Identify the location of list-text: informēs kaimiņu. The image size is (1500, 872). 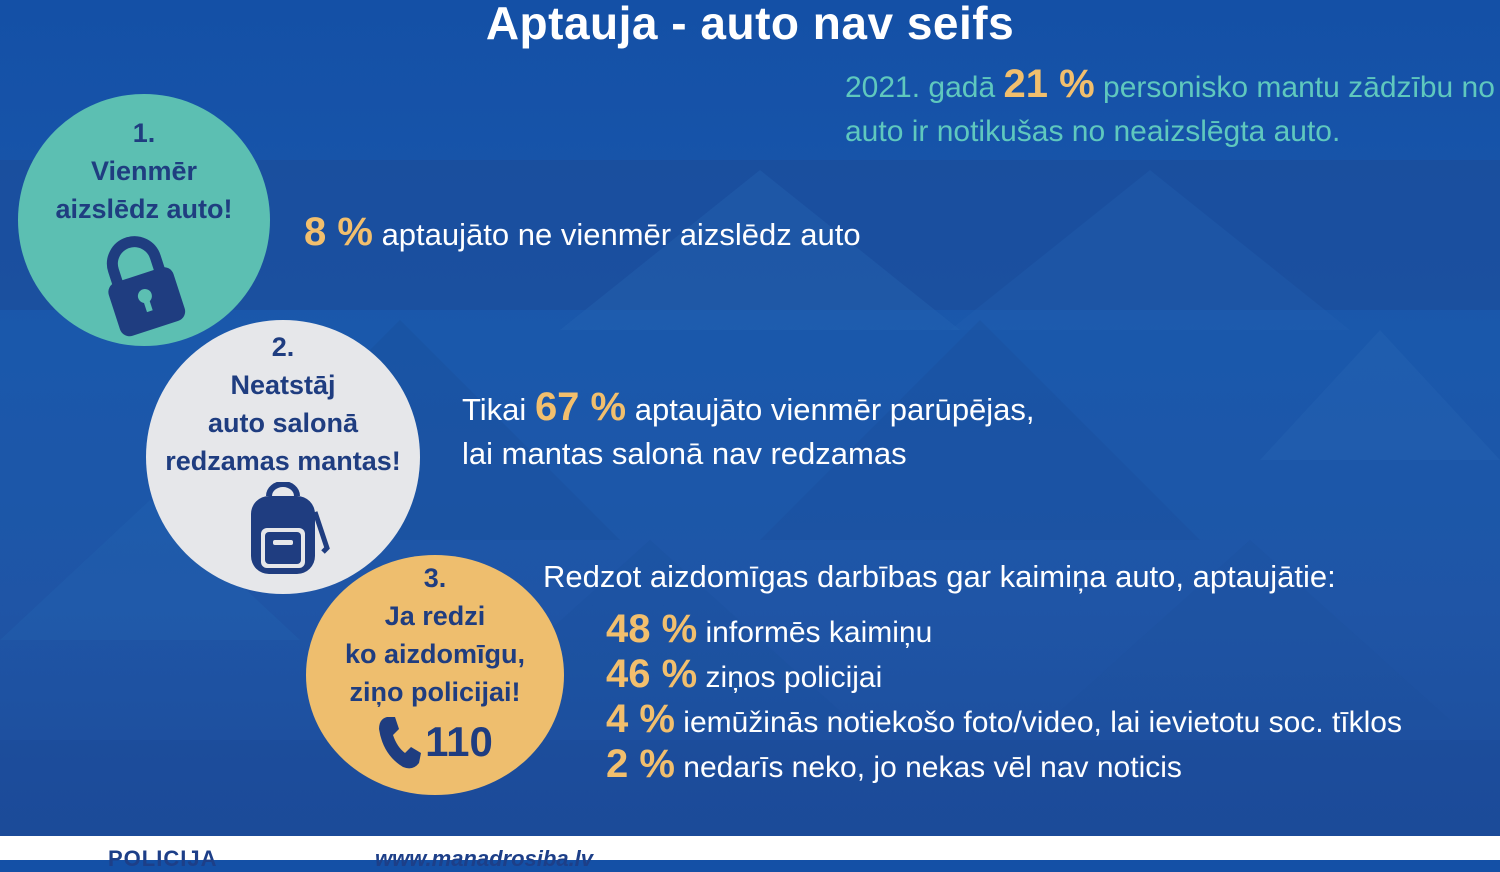
(819, 632).